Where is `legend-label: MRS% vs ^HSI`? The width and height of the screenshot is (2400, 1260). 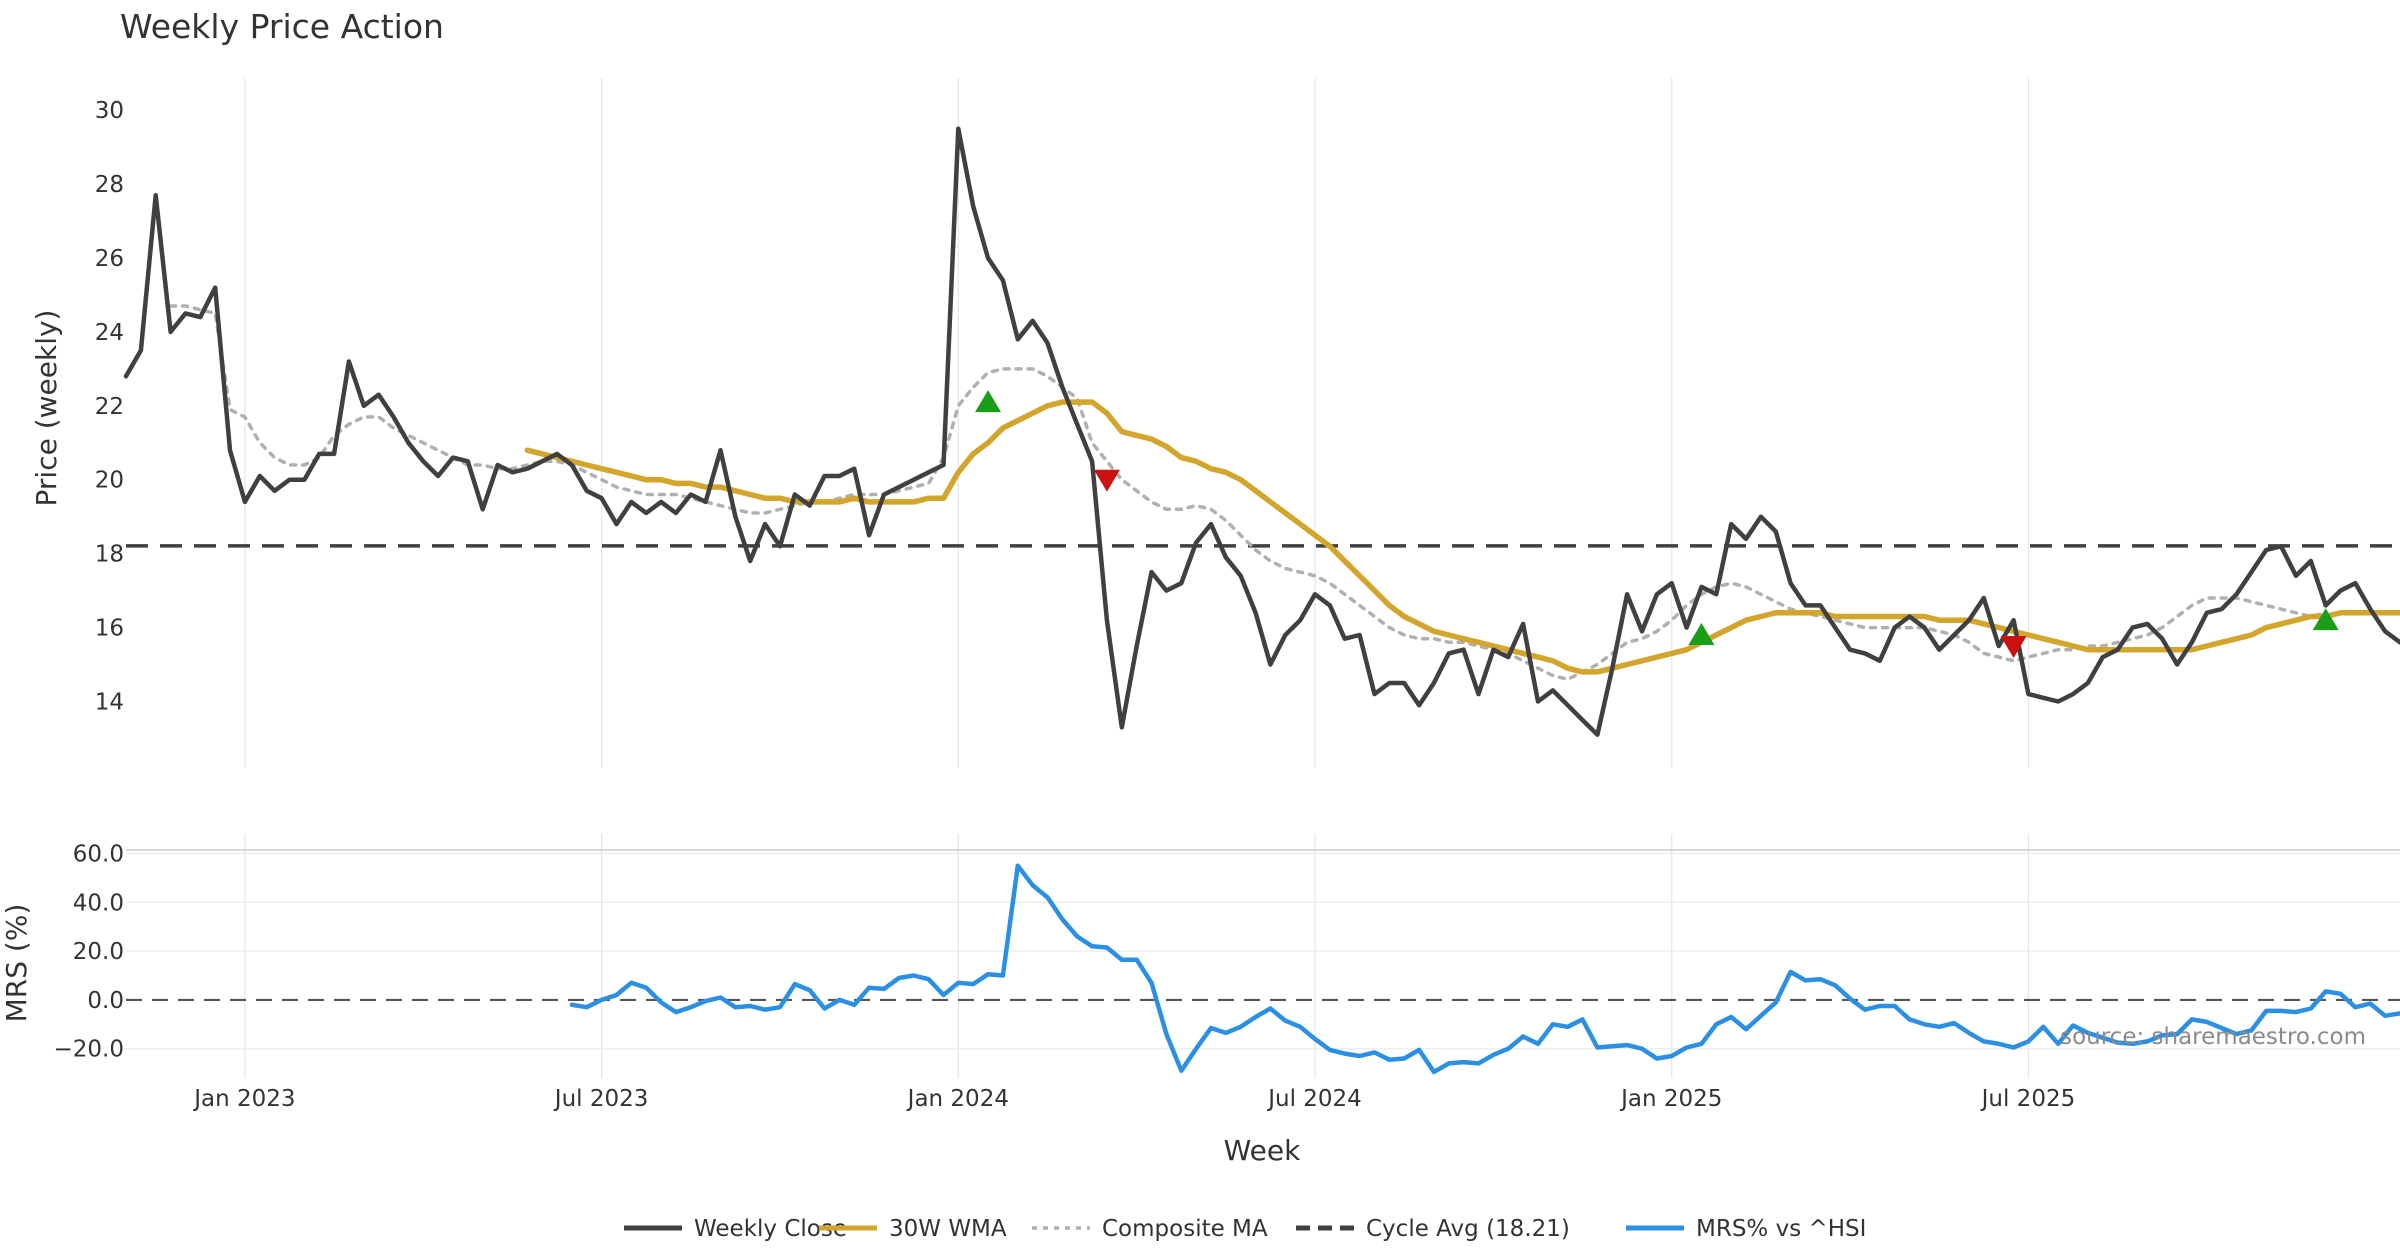
legend-label: MRS% vs ^HSI is located at coordinates (1781, 1229).